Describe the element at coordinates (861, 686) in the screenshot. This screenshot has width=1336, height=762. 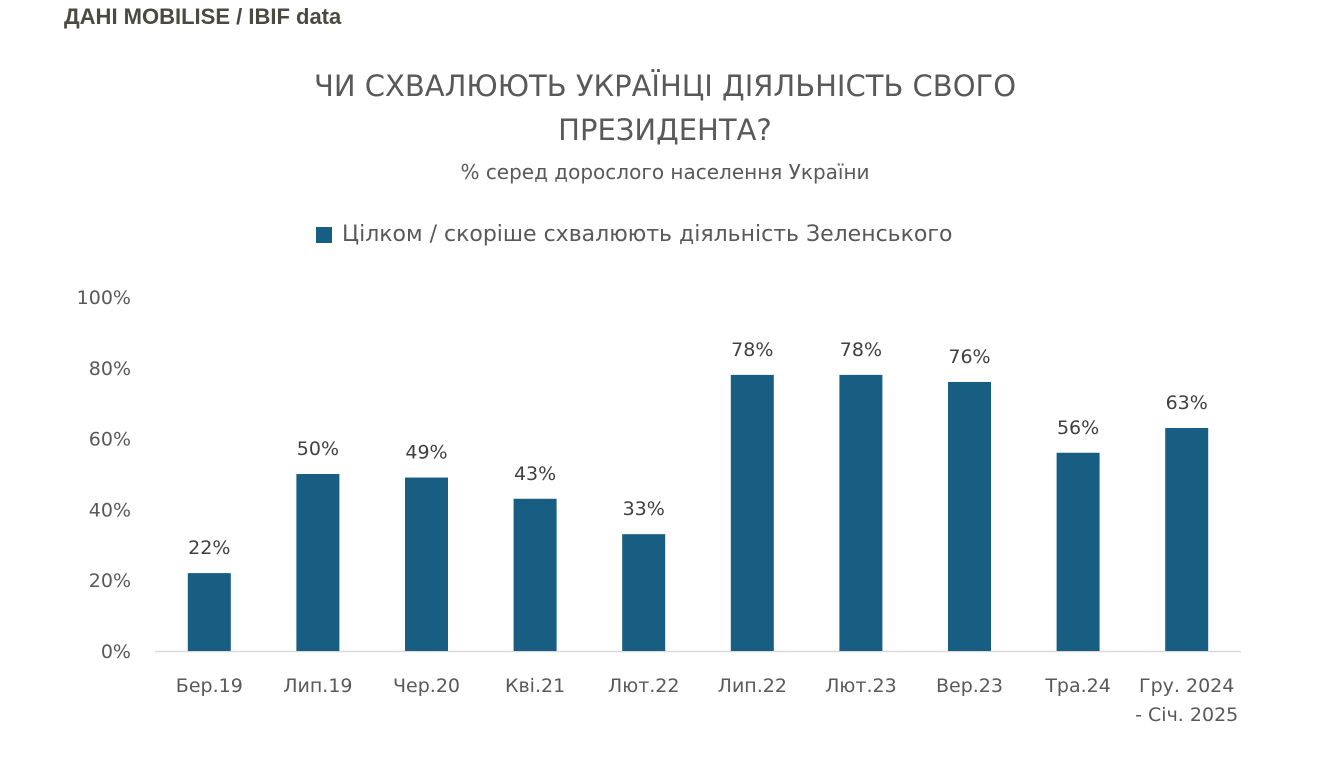
I see `x-tick-label: Лют.23` at that location.